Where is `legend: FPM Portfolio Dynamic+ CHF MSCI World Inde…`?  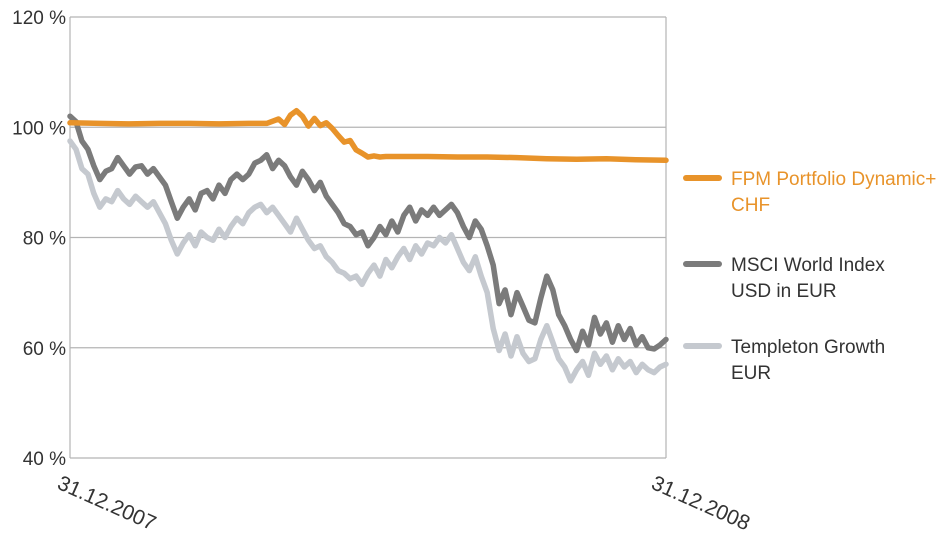 legend: FPM Portfolio Dynamic+ CHF MSCI World Inde… is located at coordinates (809, 276).